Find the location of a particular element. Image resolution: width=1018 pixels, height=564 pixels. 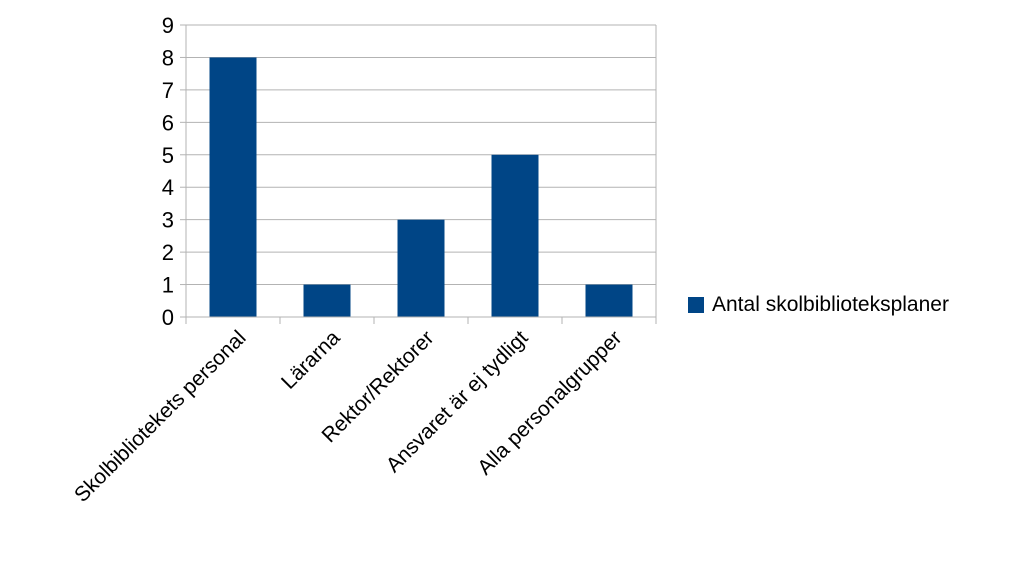

y-tick-label: 6 is located at coordinates (168, 122).